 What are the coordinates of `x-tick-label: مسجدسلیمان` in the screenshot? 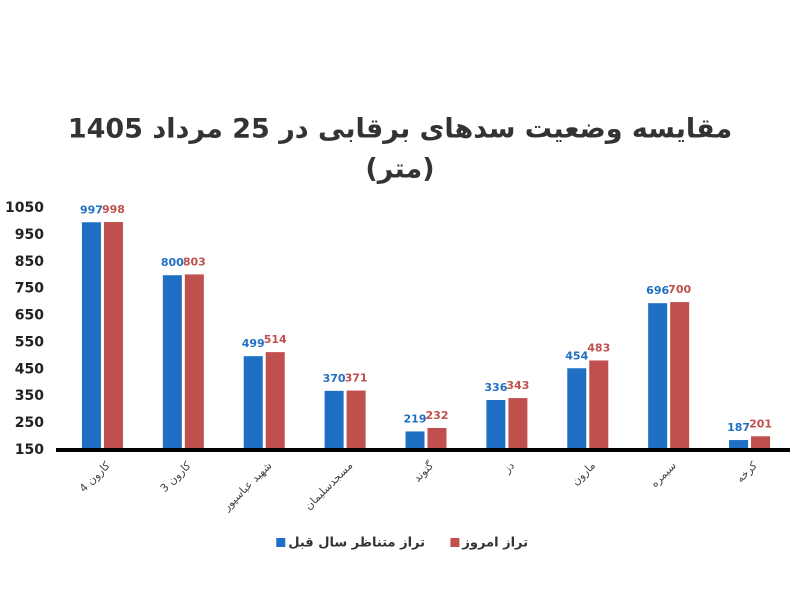 It's located at (328, 485).